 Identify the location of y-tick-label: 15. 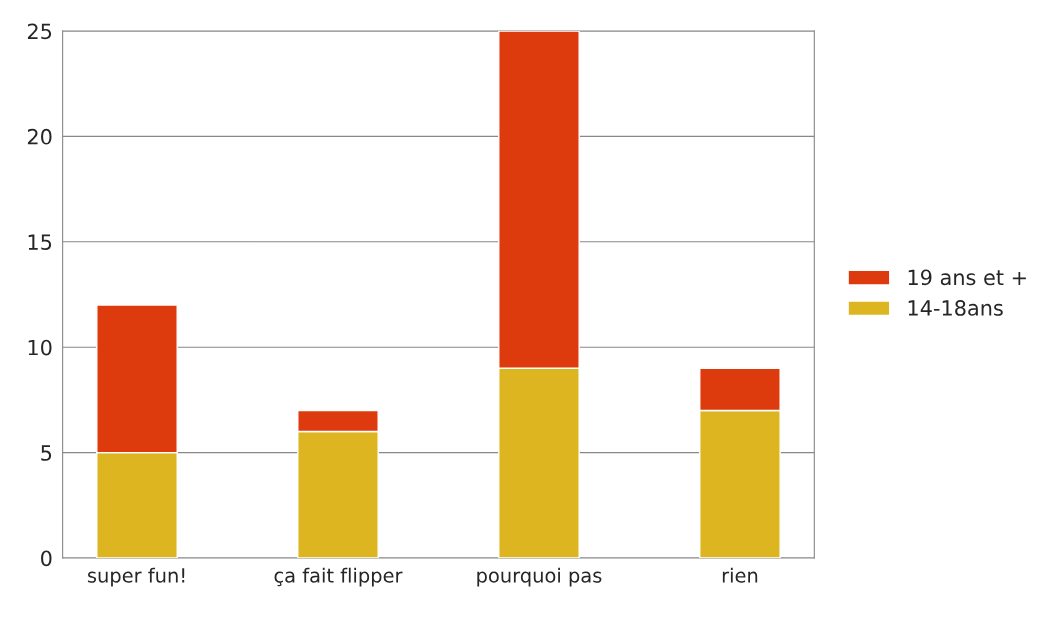
(40, 242).